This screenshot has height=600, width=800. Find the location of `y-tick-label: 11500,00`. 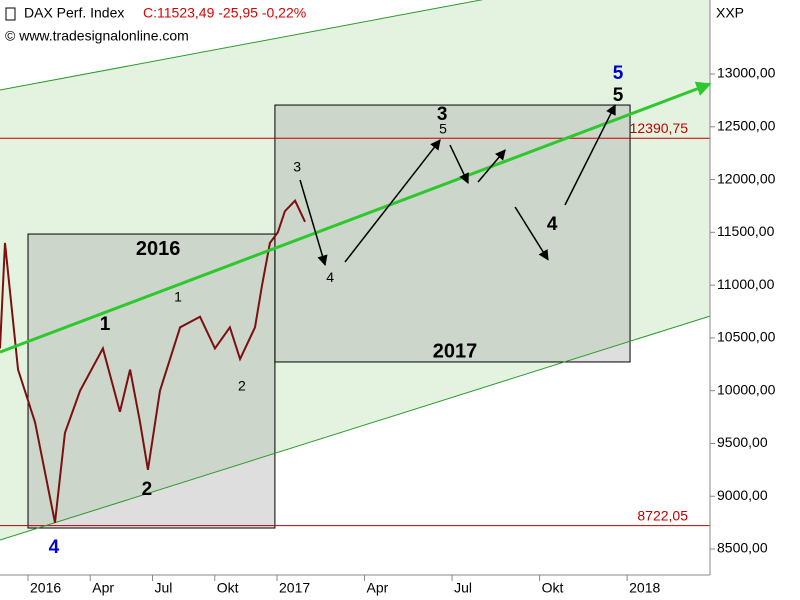

y-tick-label: 11500,00 is located at coordinates (746, 231).